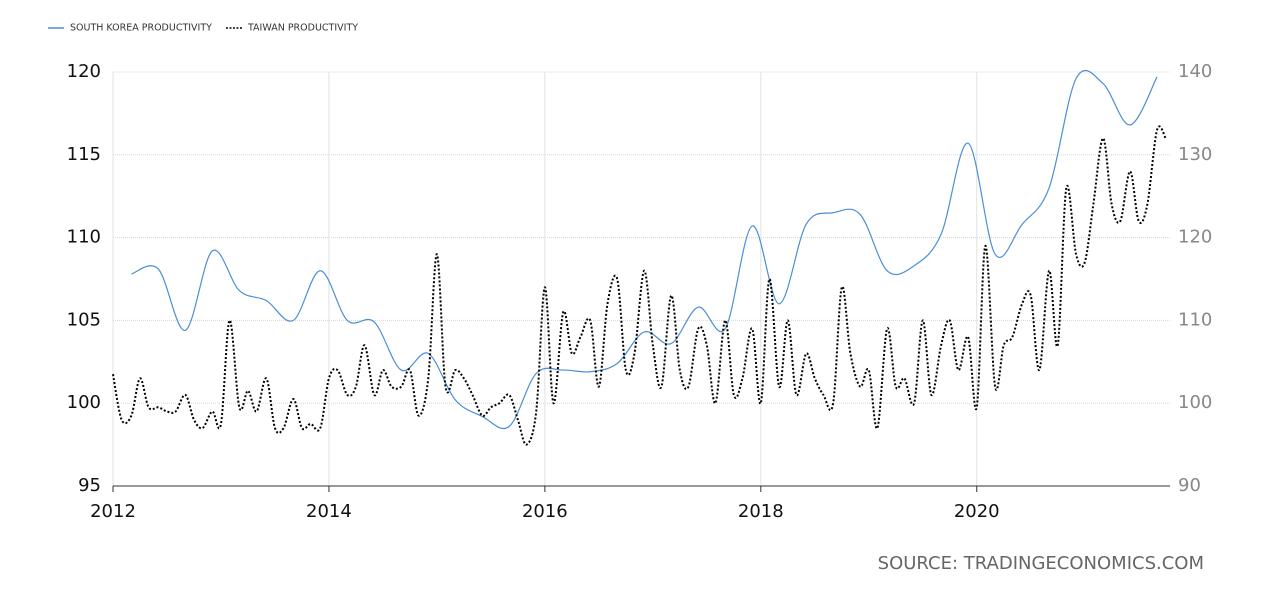 This screenshot has height=596, width=1280. Describe the element at coordinates (84, 319) in the screenshot. I see `y-tick-label: 105` at that location.